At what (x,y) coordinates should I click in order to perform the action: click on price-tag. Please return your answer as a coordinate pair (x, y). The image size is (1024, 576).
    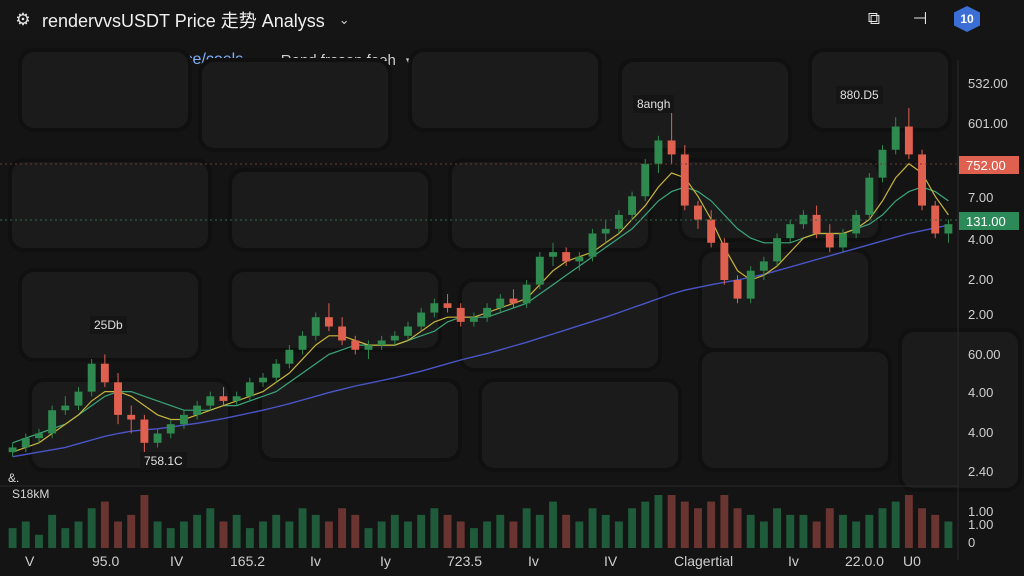
    Looking at the image, I should click on (989, 221).